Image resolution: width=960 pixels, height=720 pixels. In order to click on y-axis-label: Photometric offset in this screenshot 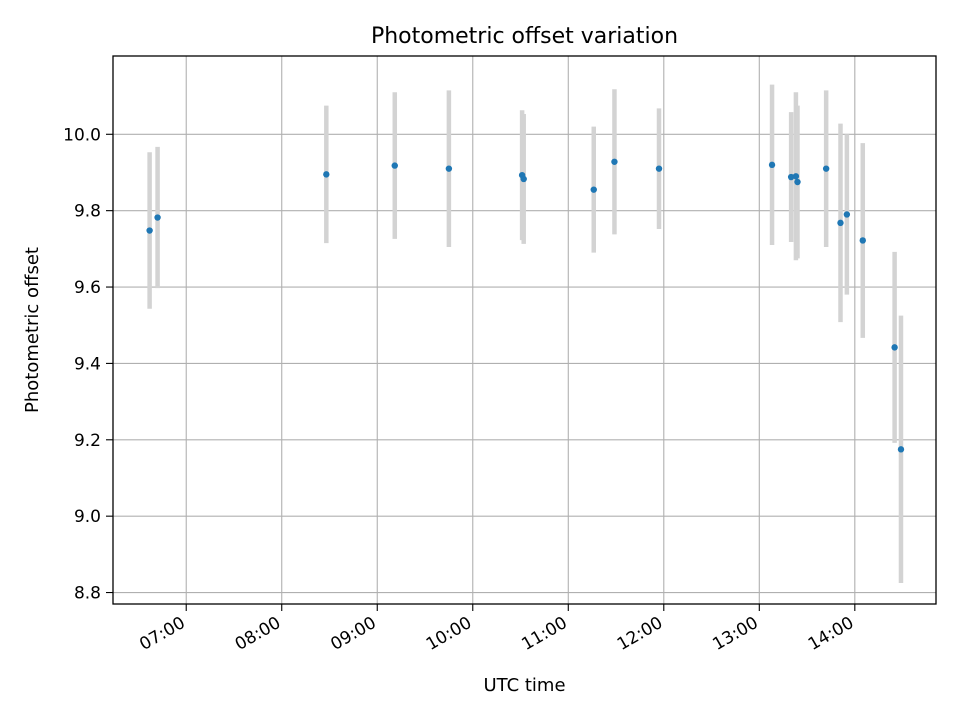, I will do `click(32, 330)`.